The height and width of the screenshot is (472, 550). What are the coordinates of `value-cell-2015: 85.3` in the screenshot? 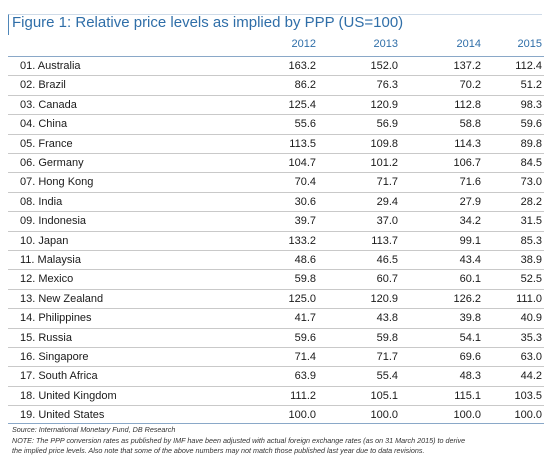 It's located at (531, 240).